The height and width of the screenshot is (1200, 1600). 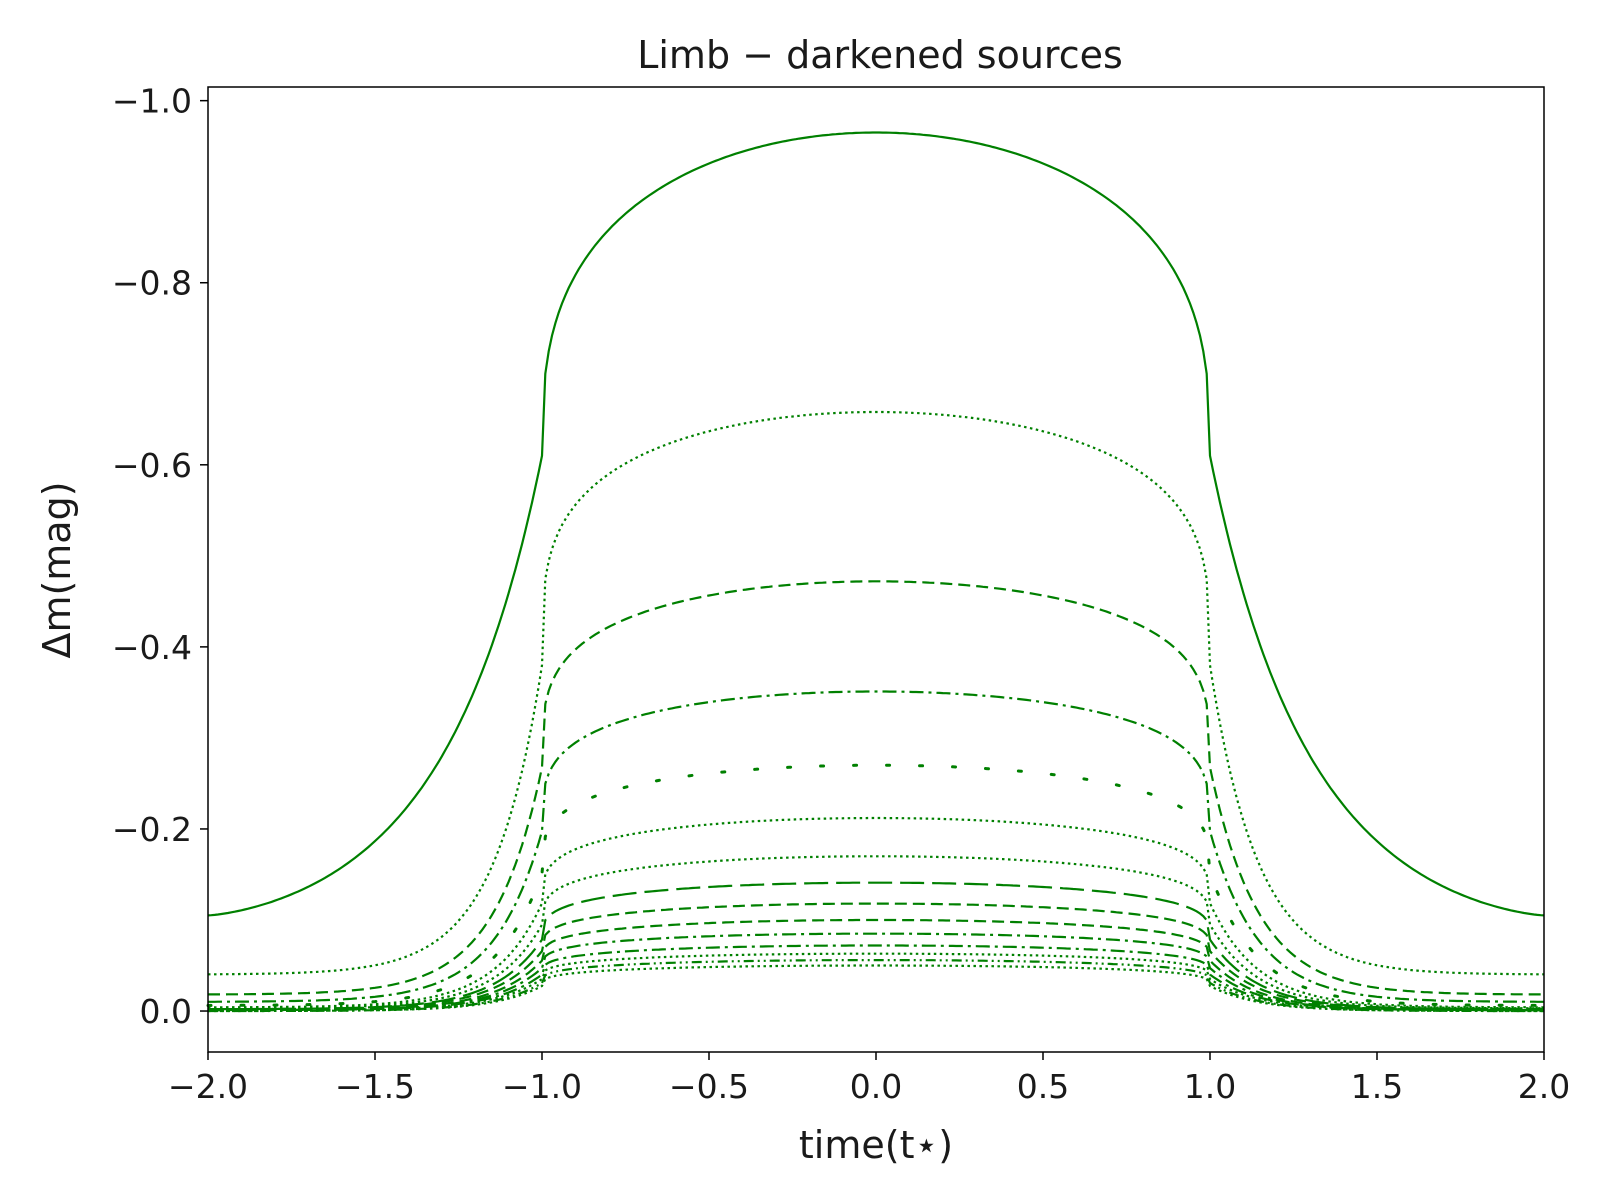 I want to click on y-tick-label: 0.0, so click(x=166, y=1011).